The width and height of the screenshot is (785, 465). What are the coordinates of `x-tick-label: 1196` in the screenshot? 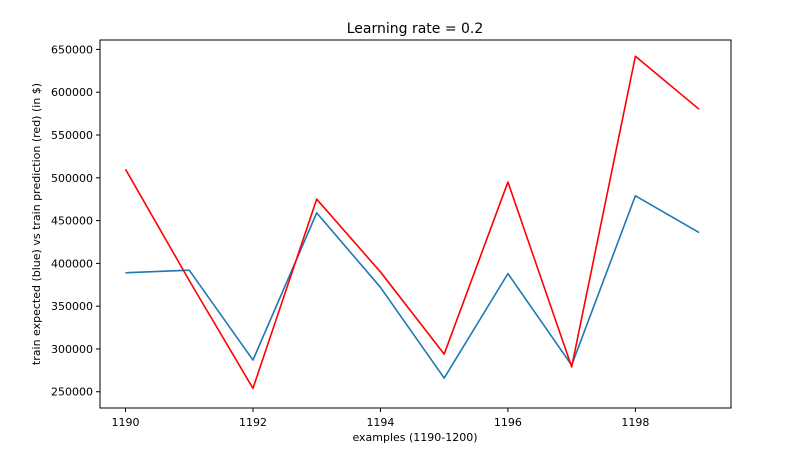 It's located at (508, 422).